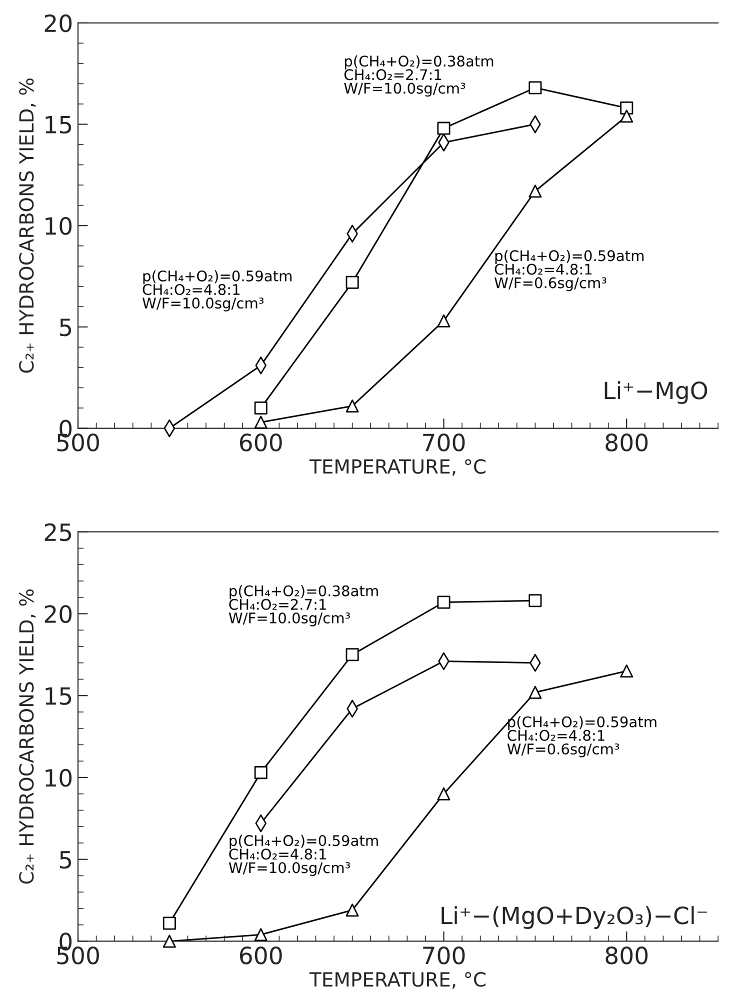 Image resolution: width=729 pixels, height=996 pixels. What do you see at coordinates (217, 291) in the screenshot?
I see `series-label: p(CH₄+O₂)=0.59atm CH₄:O₂=4.8:1 W/F=10.0sg/cm³` at bounding box center [217, 291].